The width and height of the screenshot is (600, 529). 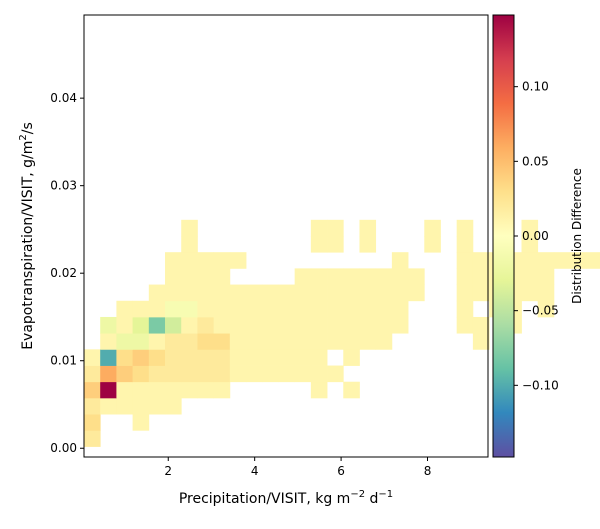 What do you see at coordinates (297, 467) in the screenshot?
I see `x-axis-ticks: 2 4 6 8` at bounding box center [297, 467].